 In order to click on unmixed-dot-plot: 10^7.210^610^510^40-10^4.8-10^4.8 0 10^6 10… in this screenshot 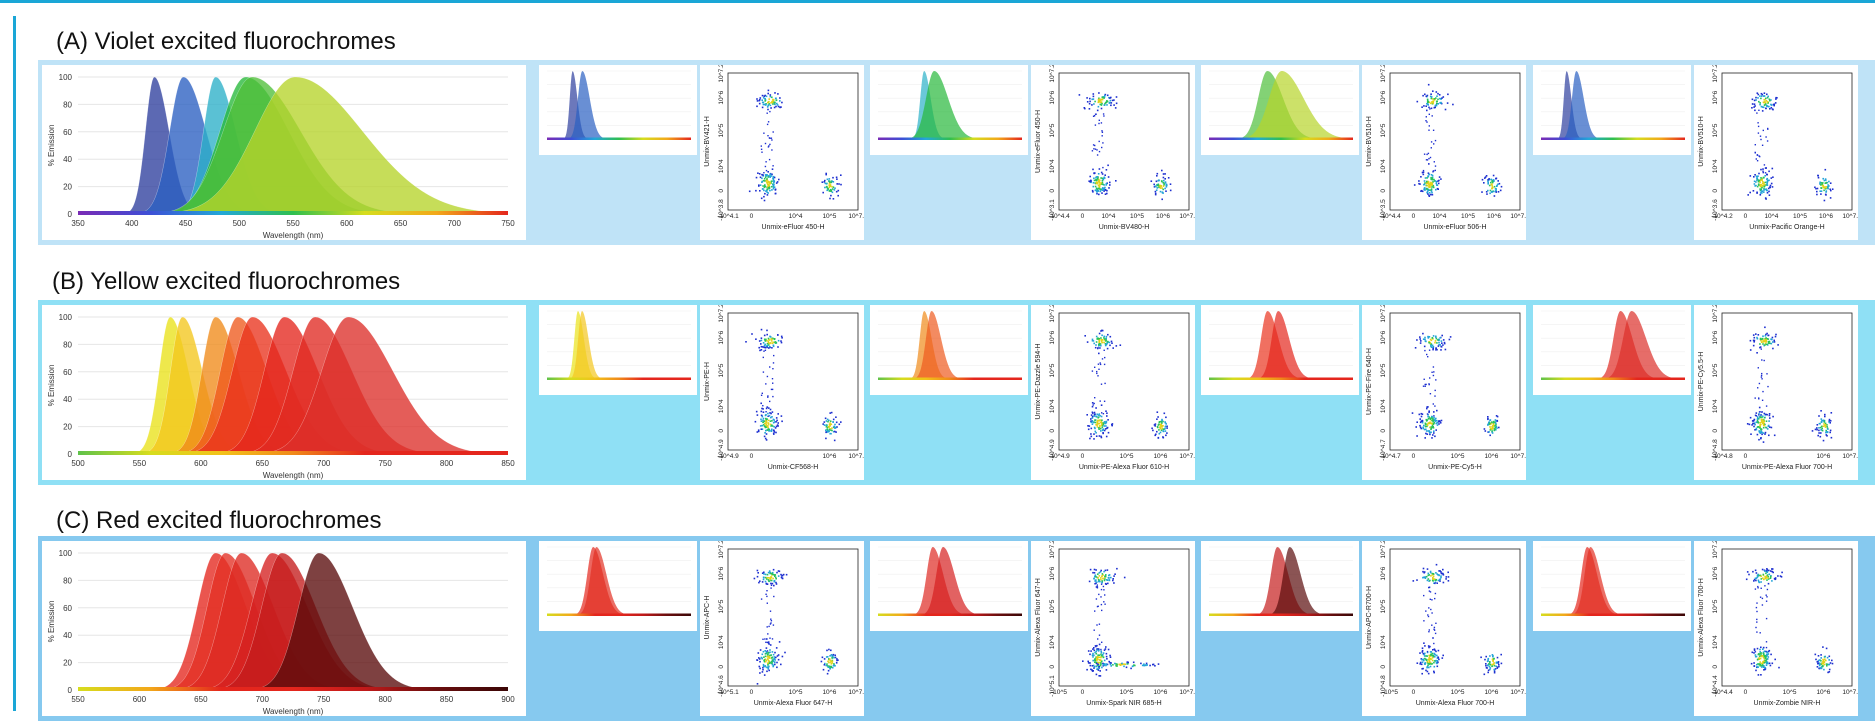, I will do `click(1776, 392)`.